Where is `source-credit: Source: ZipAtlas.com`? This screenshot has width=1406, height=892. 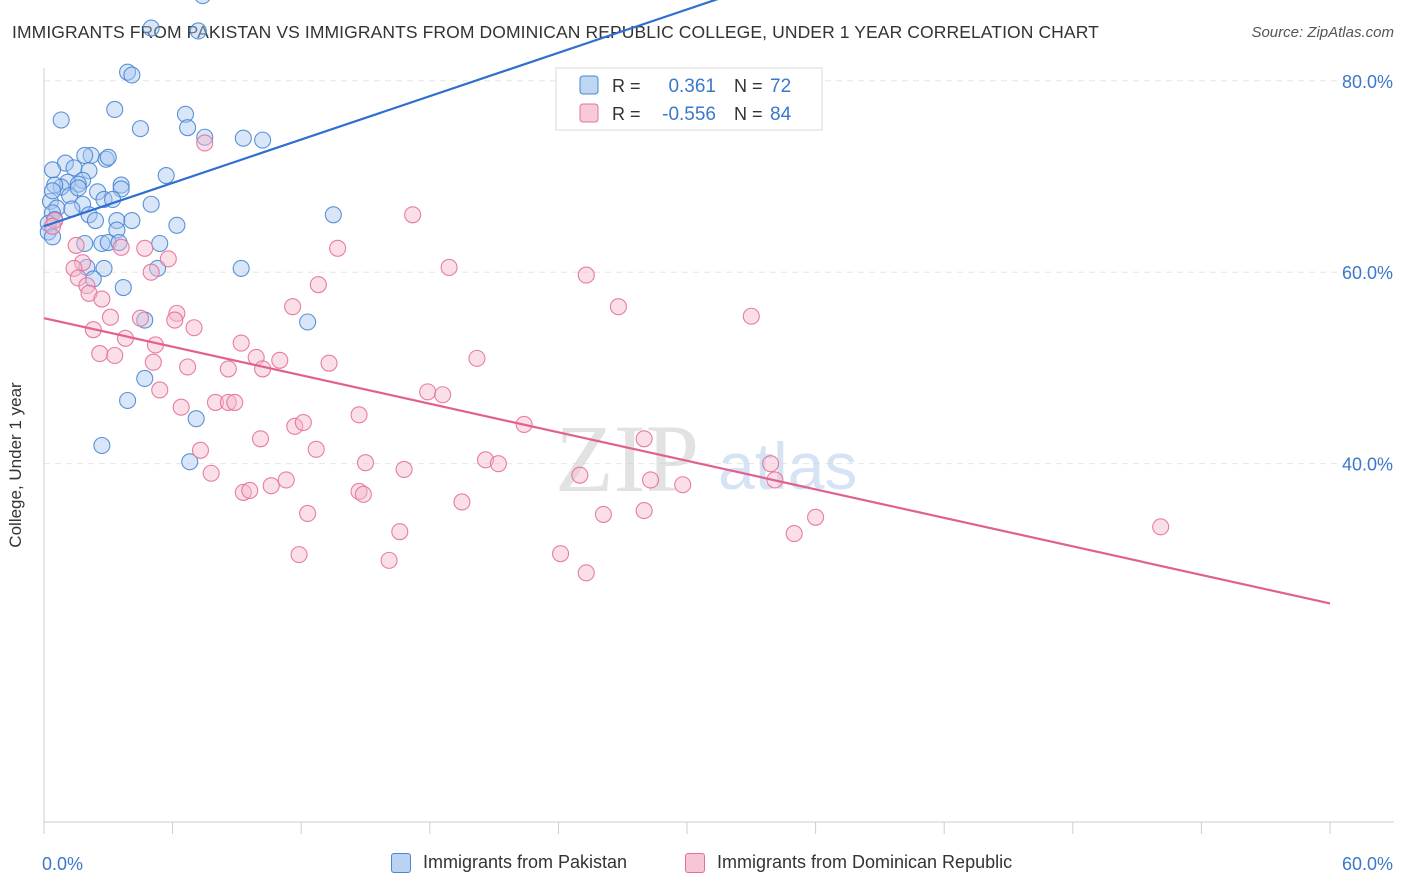
source-credit: Source: ZipAtlas.com is located at coordinates (1322, 32).